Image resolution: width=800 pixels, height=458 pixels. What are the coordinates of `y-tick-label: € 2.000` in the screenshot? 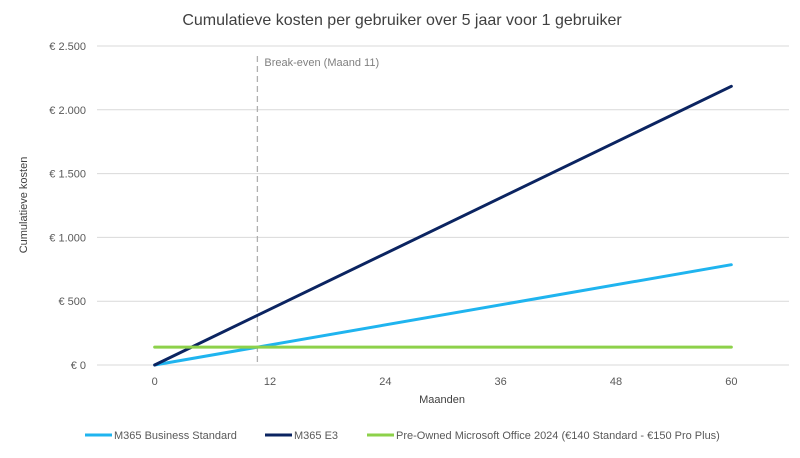 It's located at (67, 111).